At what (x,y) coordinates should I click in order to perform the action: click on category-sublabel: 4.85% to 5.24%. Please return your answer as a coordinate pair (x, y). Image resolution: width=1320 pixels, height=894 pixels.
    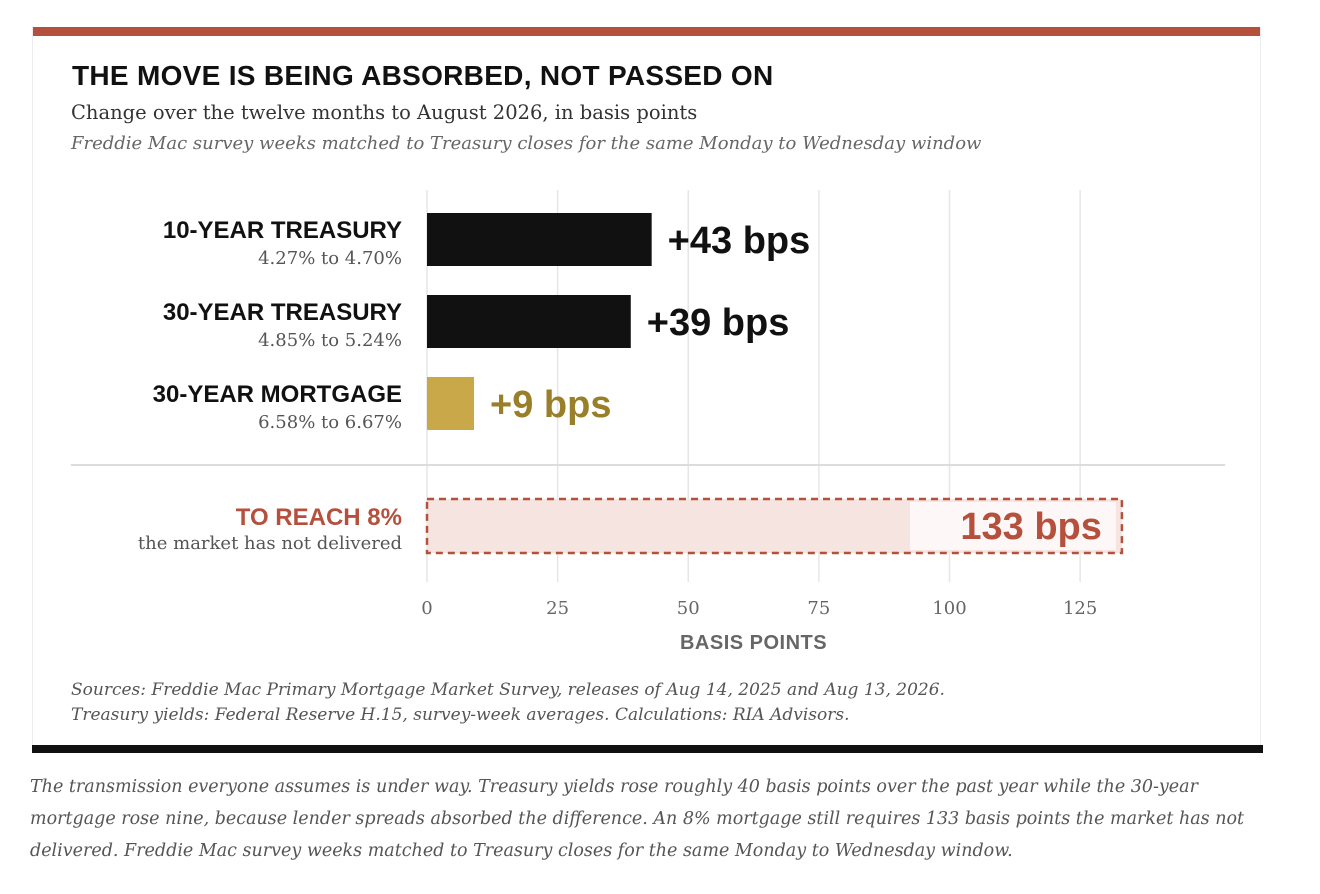
    Looking at the image, I should click on (330, 340).